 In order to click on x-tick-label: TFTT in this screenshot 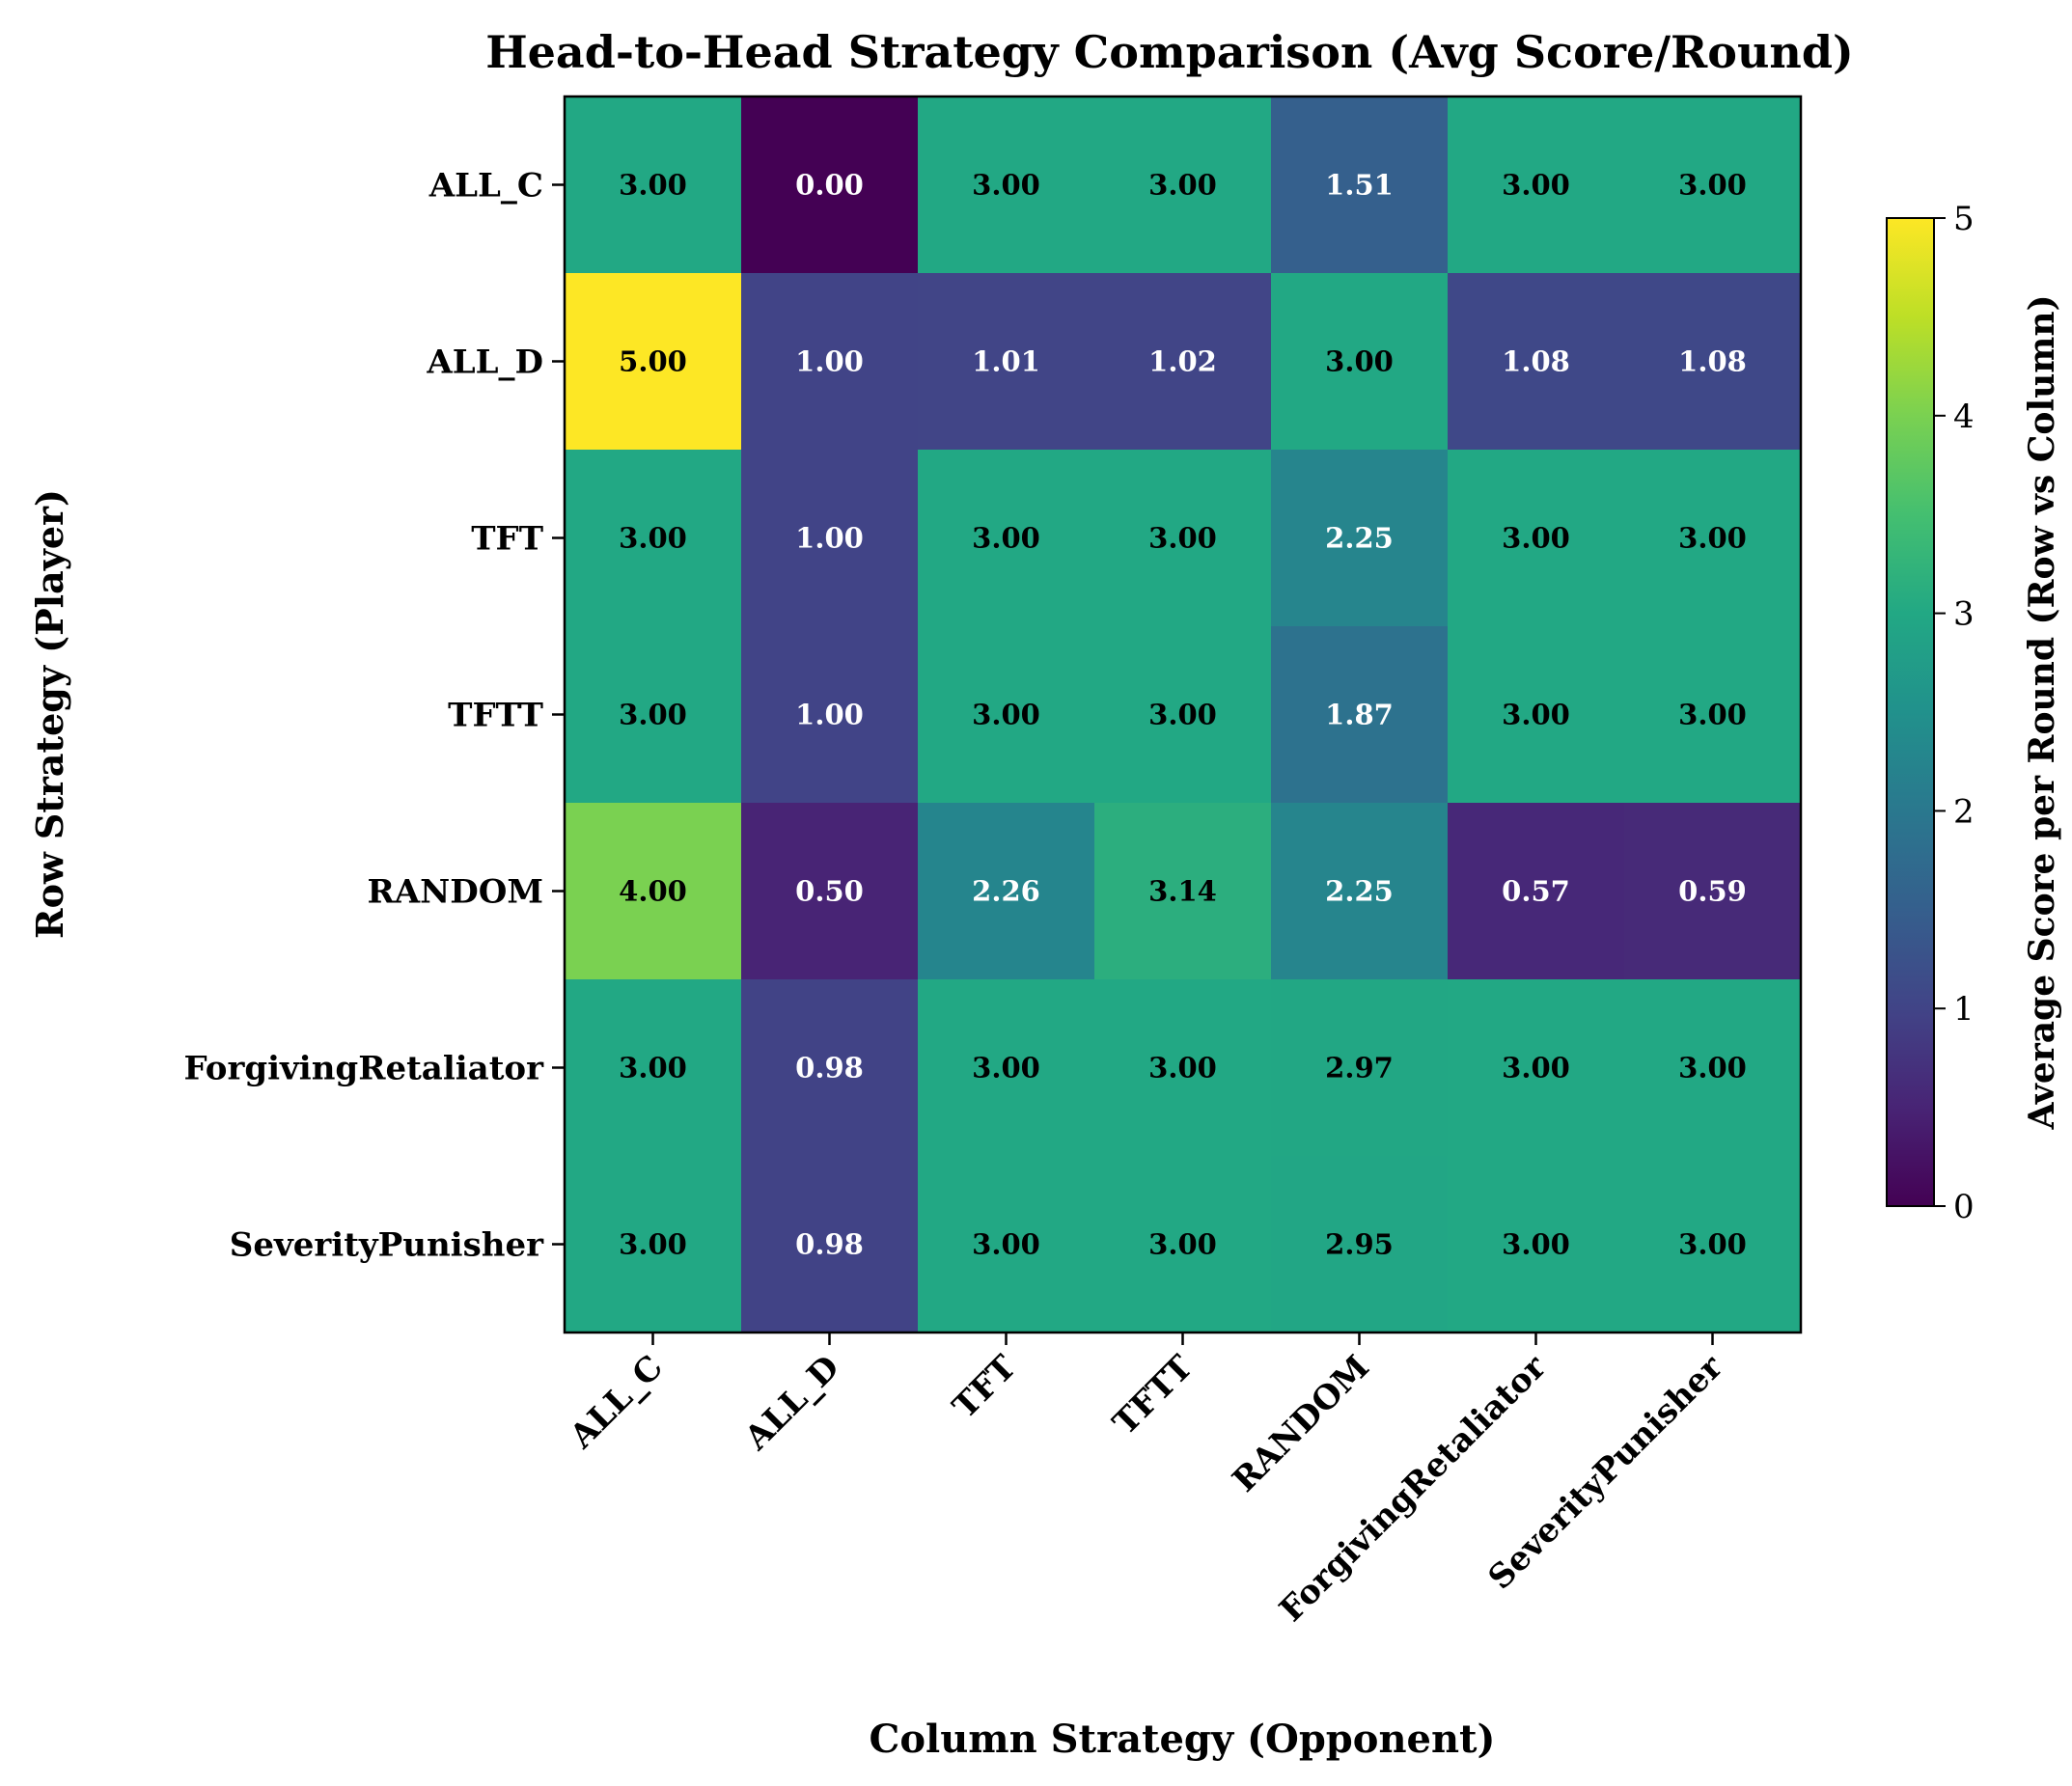, I will do `click(1153, 1395)`.